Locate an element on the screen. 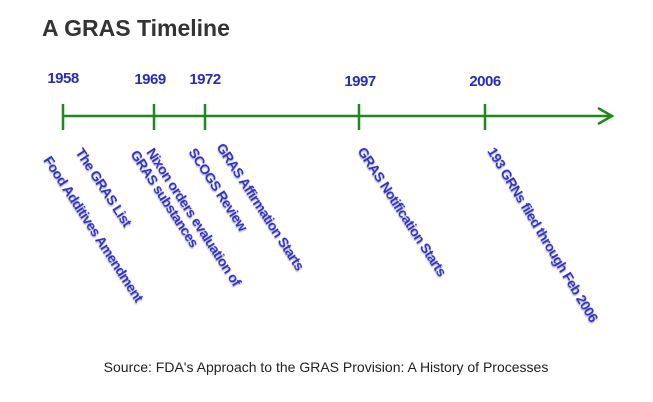  timeline-axis is located at coordinates (338, 117).